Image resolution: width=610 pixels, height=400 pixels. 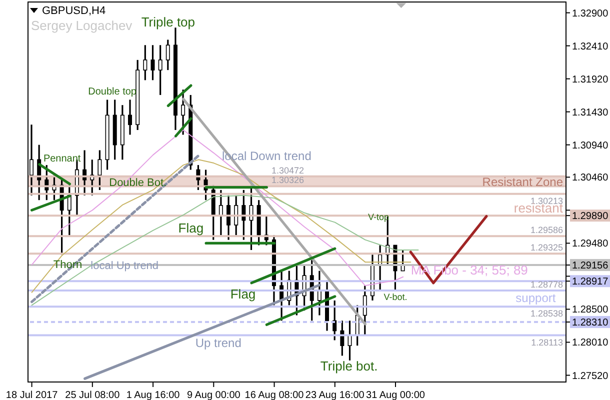 I want to click on y-tick-label: 1.29480, so click(x=590, y=244).